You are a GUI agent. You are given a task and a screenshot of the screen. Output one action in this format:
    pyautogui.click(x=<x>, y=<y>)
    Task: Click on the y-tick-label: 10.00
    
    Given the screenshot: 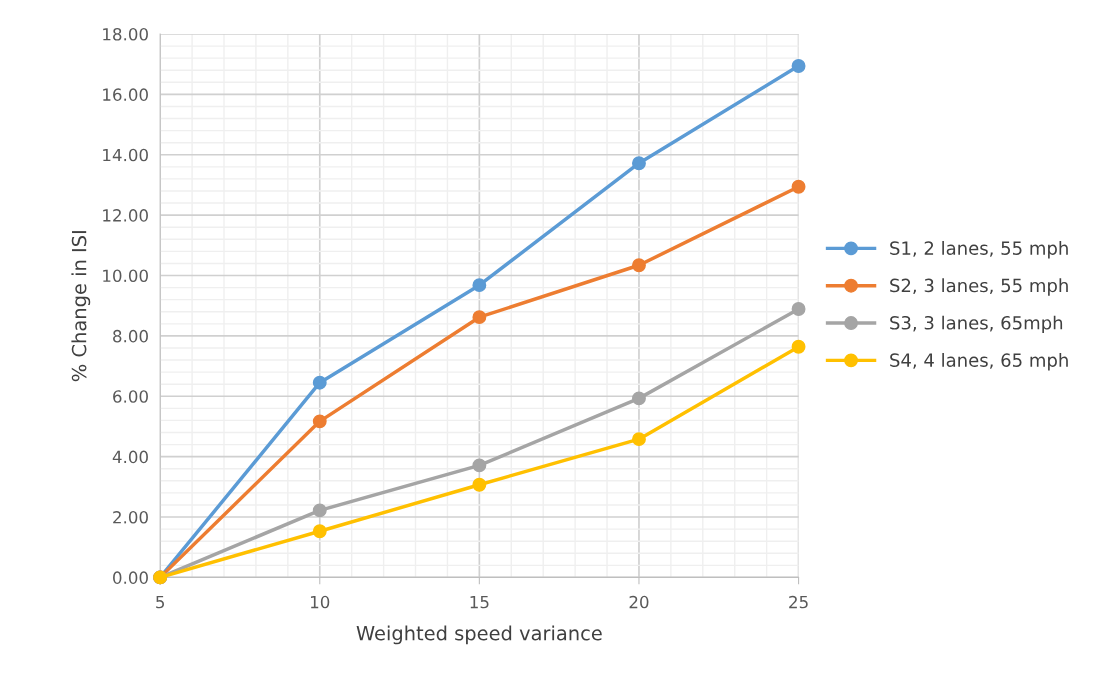 What is the action you would take?
    pyautogui.click(x=125, y=276)
    